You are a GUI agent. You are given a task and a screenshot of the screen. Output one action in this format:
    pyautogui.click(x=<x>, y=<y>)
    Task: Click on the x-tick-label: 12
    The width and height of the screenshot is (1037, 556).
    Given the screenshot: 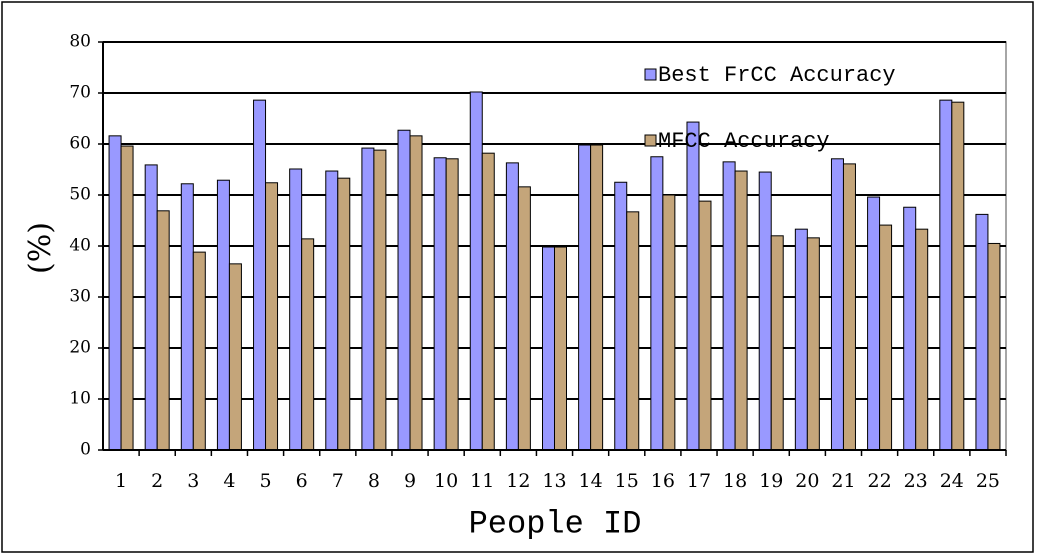 What is the action you would take?
    pyautogui.click(x=518, y=481)
    